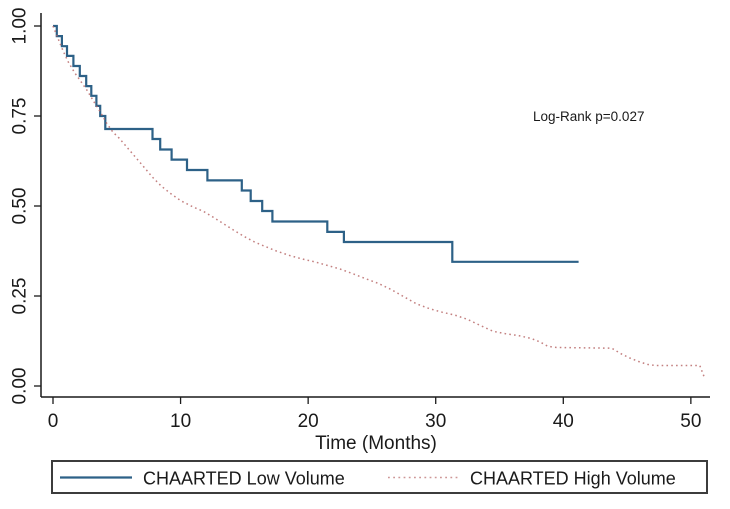 This screenshot has width=730, height=509. Describe the element at coordinates (573, 479) in the screenshot. I see `legend-label-high-volume: CHAARTED High Volume` at that location.